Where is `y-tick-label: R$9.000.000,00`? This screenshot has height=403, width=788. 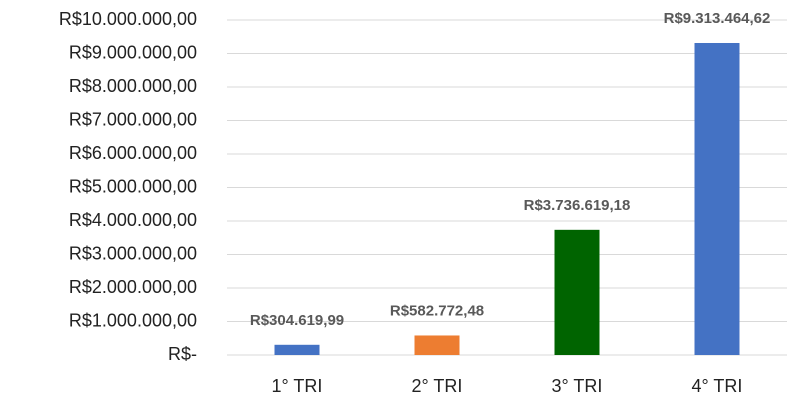
y-tick-label: R$9.000.000,00 is located at coordinates (133, 52).